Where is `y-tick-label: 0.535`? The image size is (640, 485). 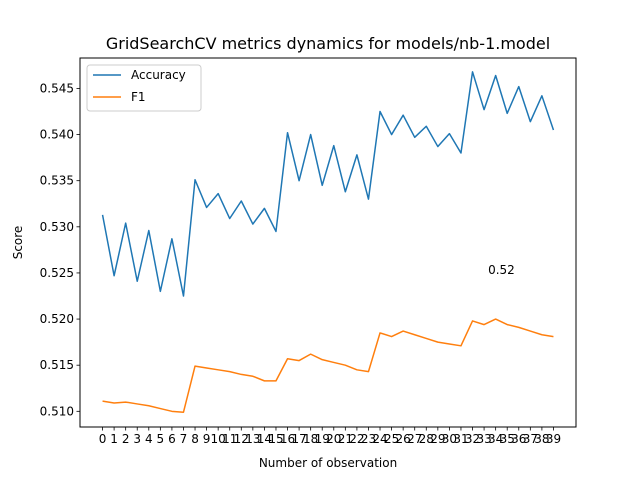
y-tick-label: 0.535 is located at coordinates (57, 181).